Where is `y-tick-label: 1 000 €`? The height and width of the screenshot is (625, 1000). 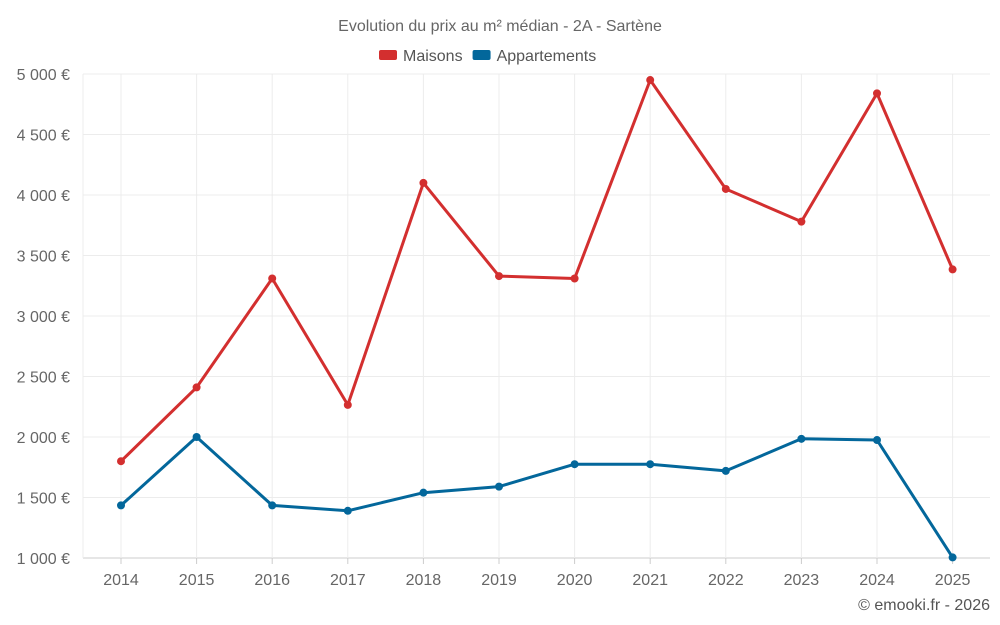
y-tick-label: 1 000 € is located at coordinates (43, 559).